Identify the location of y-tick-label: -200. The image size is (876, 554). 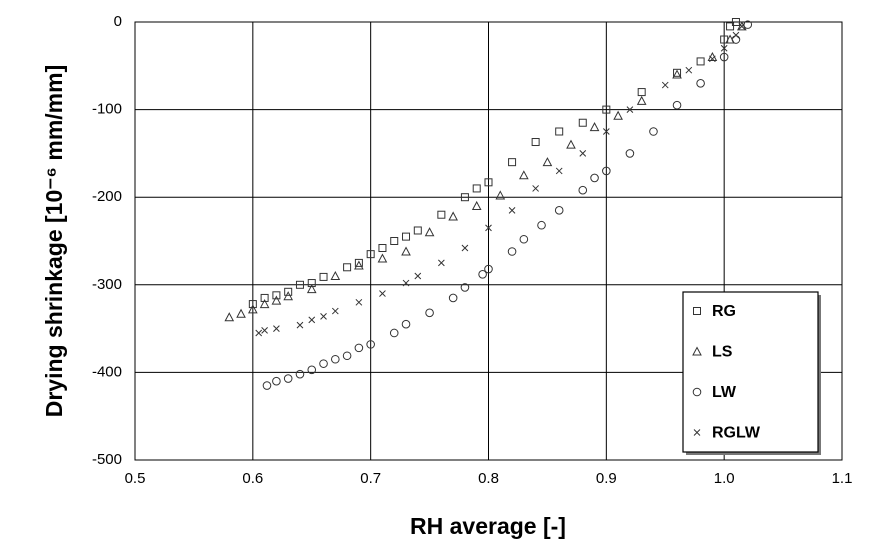
(107, 196).